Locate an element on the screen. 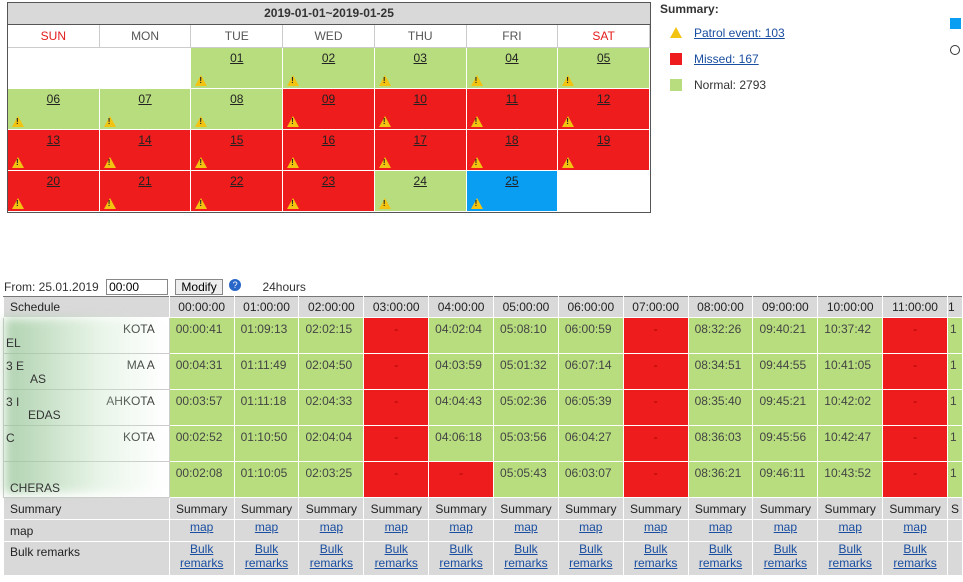 The image size is (963, 582). day-number-link: 07 is located at coordinates (145, 99).